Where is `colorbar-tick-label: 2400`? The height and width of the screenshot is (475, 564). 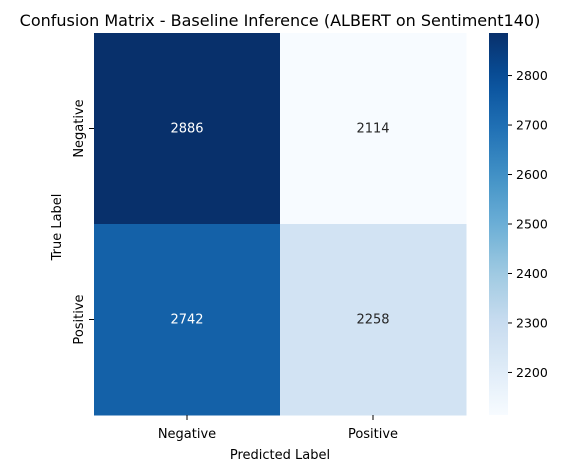
colorbar-tick-label: 2400 is located at coordinates (532, 273).